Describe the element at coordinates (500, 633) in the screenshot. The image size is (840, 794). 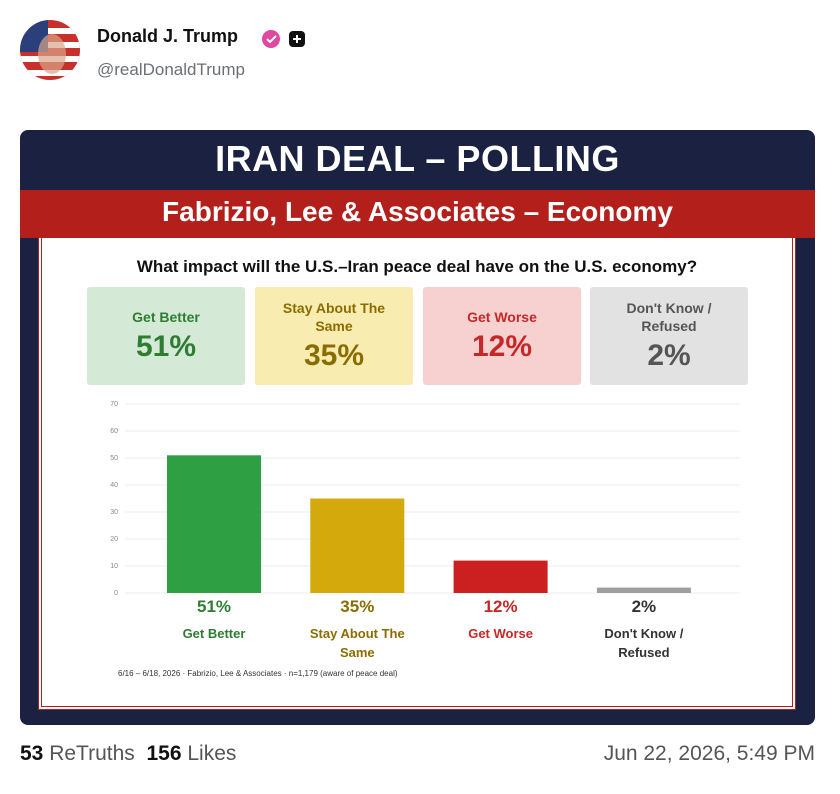
I see `x-tick-label: Get Worse` at that location.